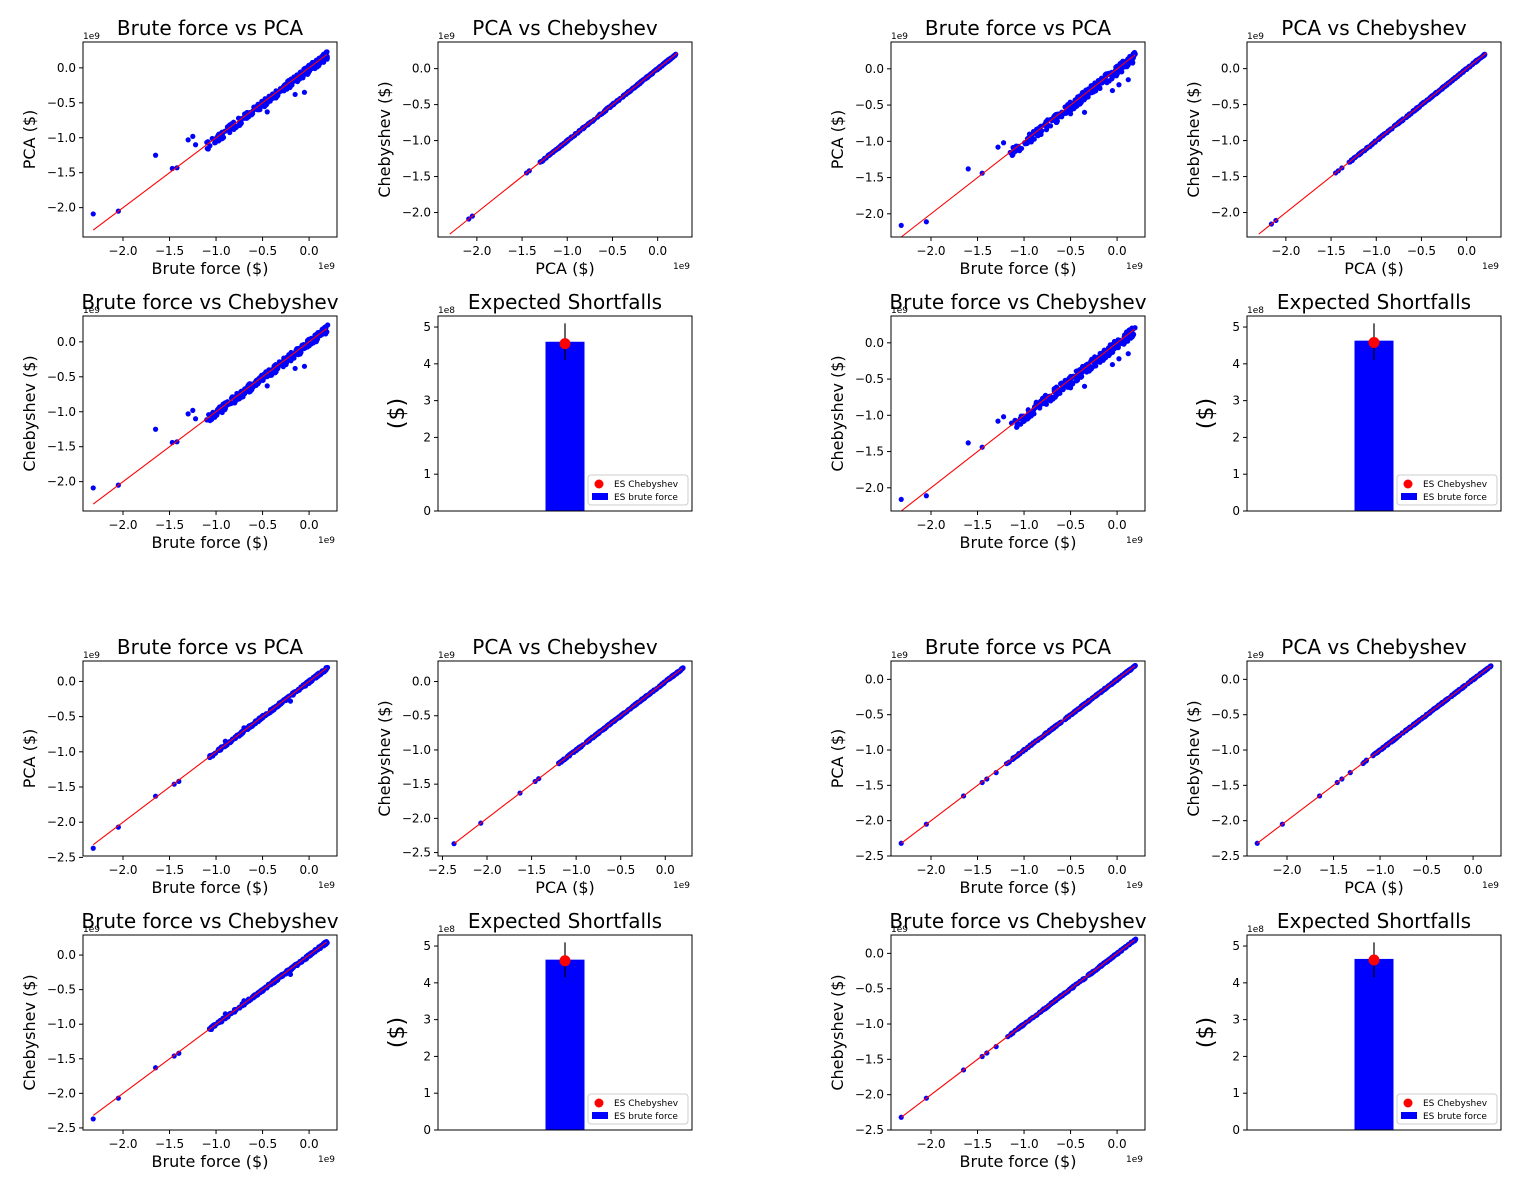  I want to click on legend-label: ES brute force, so click(646, 498).